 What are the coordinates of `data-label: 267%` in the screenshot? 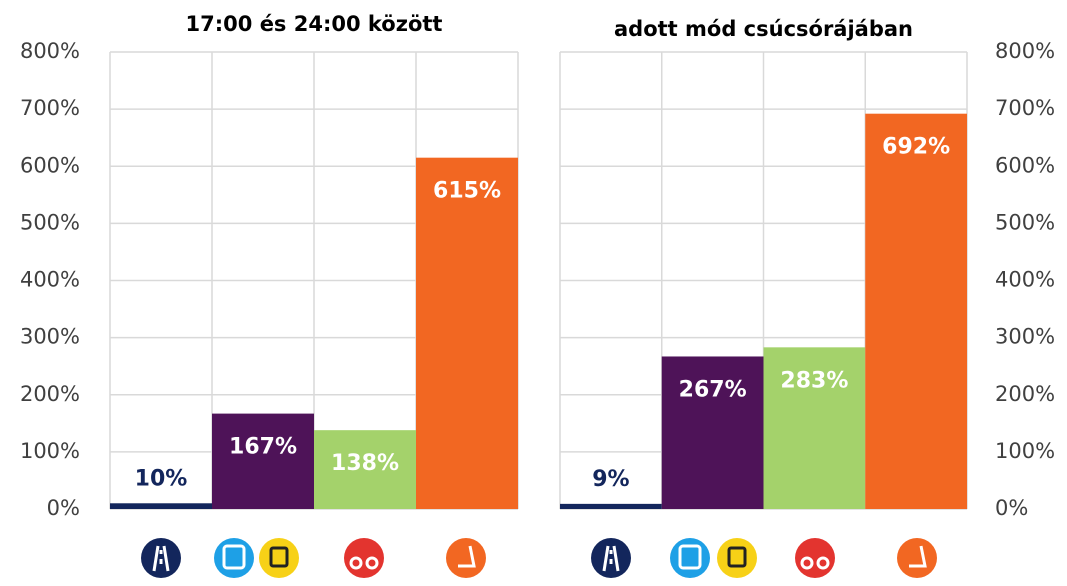 It's located at (713, 389).